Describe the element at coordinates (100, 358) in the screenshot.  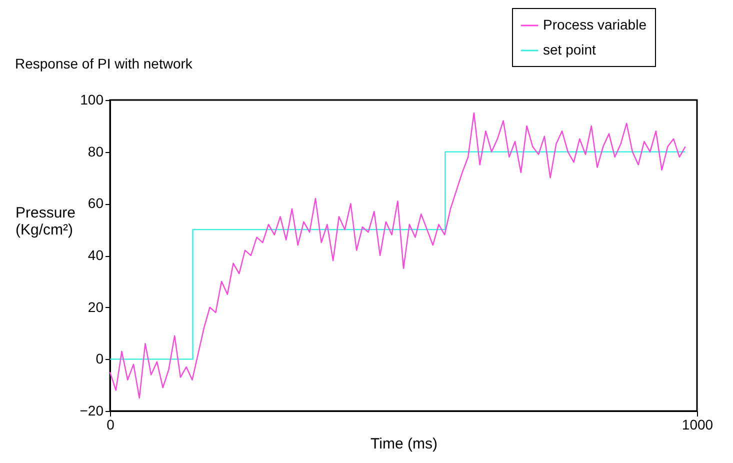
I see `y-tick-label: 0` at that location.